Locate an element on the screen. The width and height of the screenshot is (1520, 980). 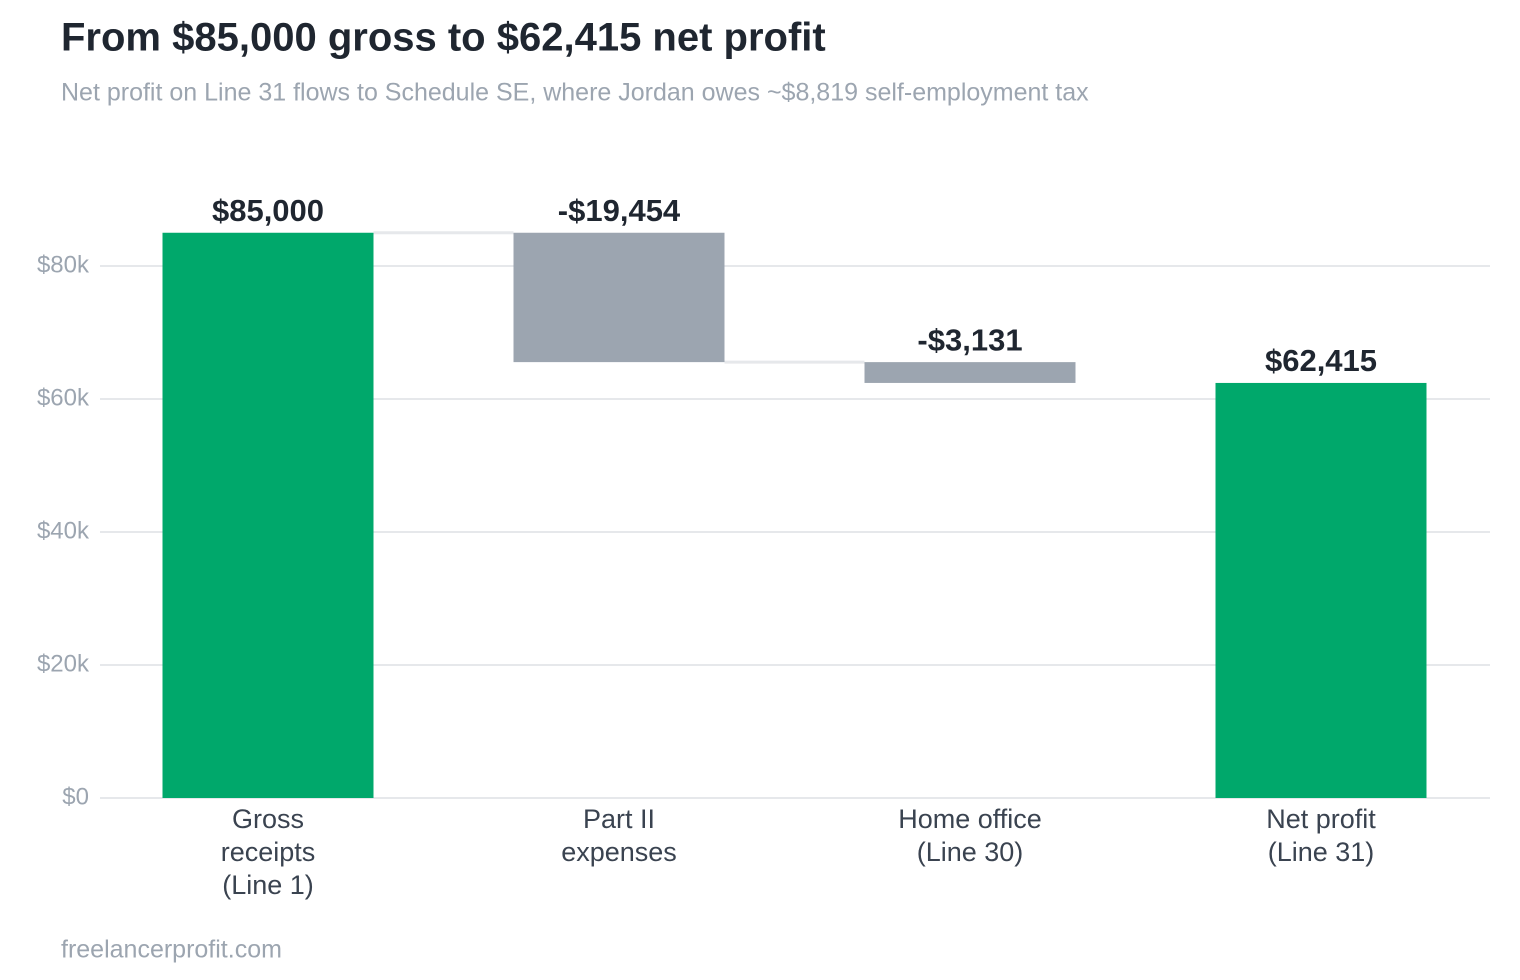
x-tick-label: Net profit (Line 31) is located at coordinates (1321, 835).